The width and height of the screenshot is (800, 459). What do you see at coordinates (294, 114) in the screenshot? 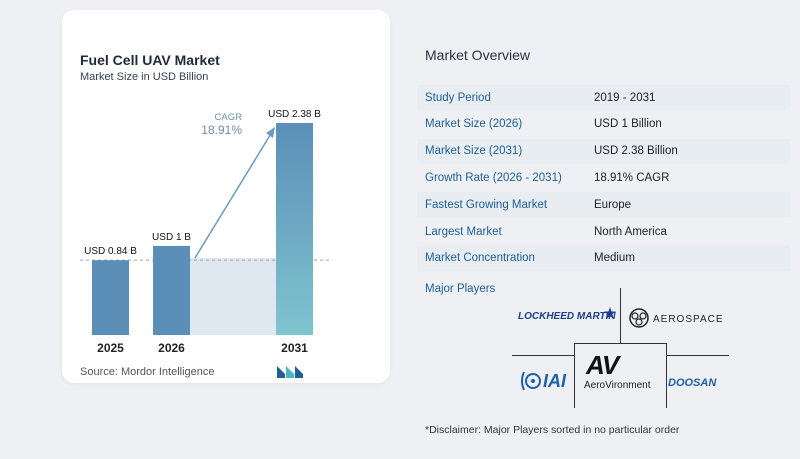
I see `bar-value-label: USD 2.38 B` at bounding box center [294, 114].